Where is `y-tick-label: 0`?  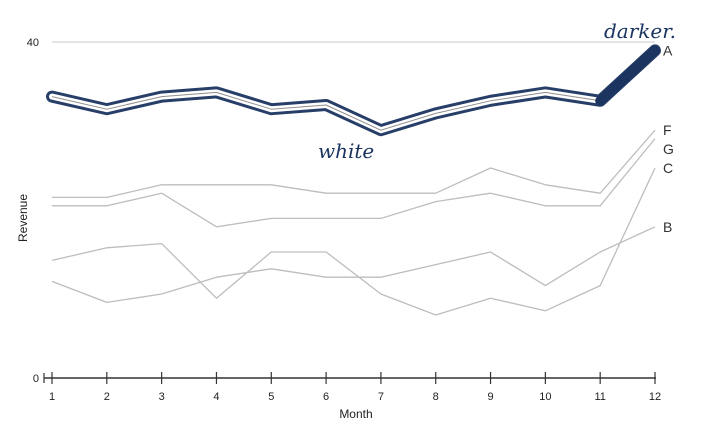 y-tick-label: 0 is located at coordinates (36, 379).